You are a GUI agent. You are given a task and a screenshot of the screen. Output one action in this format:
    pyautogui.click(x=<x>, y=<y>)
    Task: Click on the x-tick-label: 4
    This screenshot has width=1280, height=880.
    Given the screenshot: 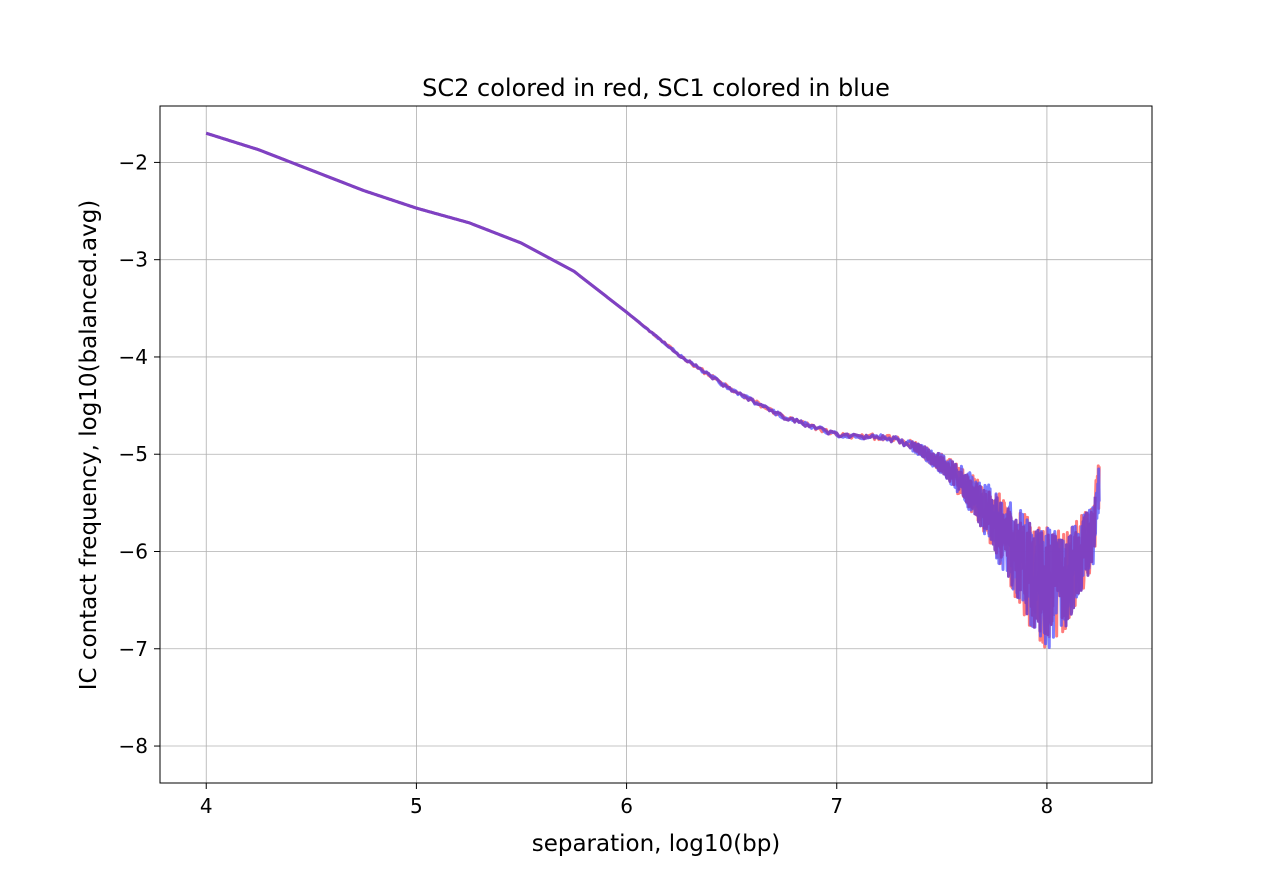 What is the action you would take?
    pyautogui.click(x=206, y=806)
    